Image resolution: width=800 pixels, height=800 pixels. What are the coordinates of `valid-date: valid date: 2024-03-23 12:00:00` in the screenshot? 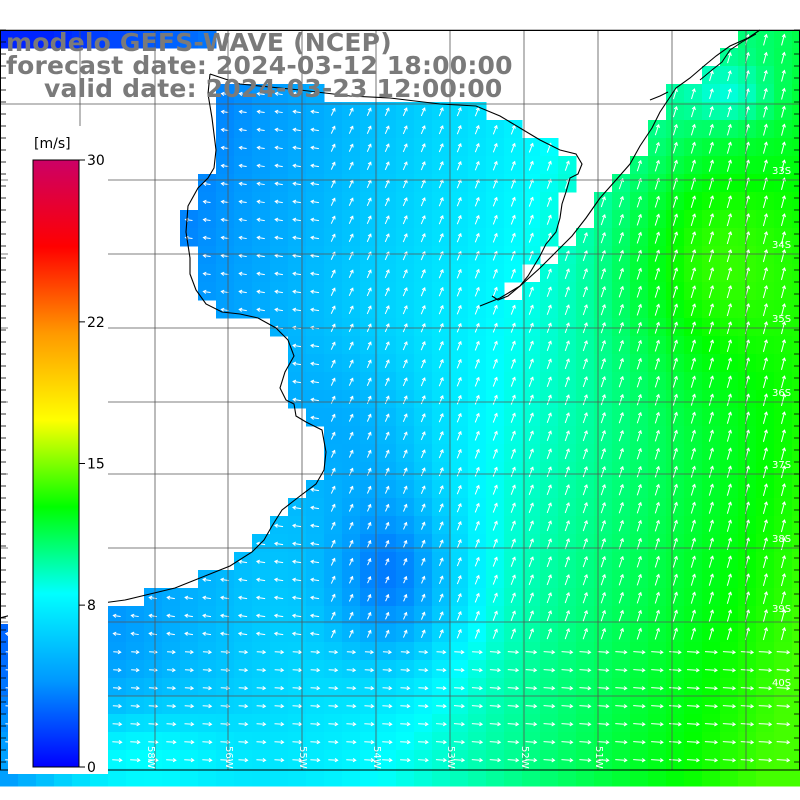 It's located at (273, 88).